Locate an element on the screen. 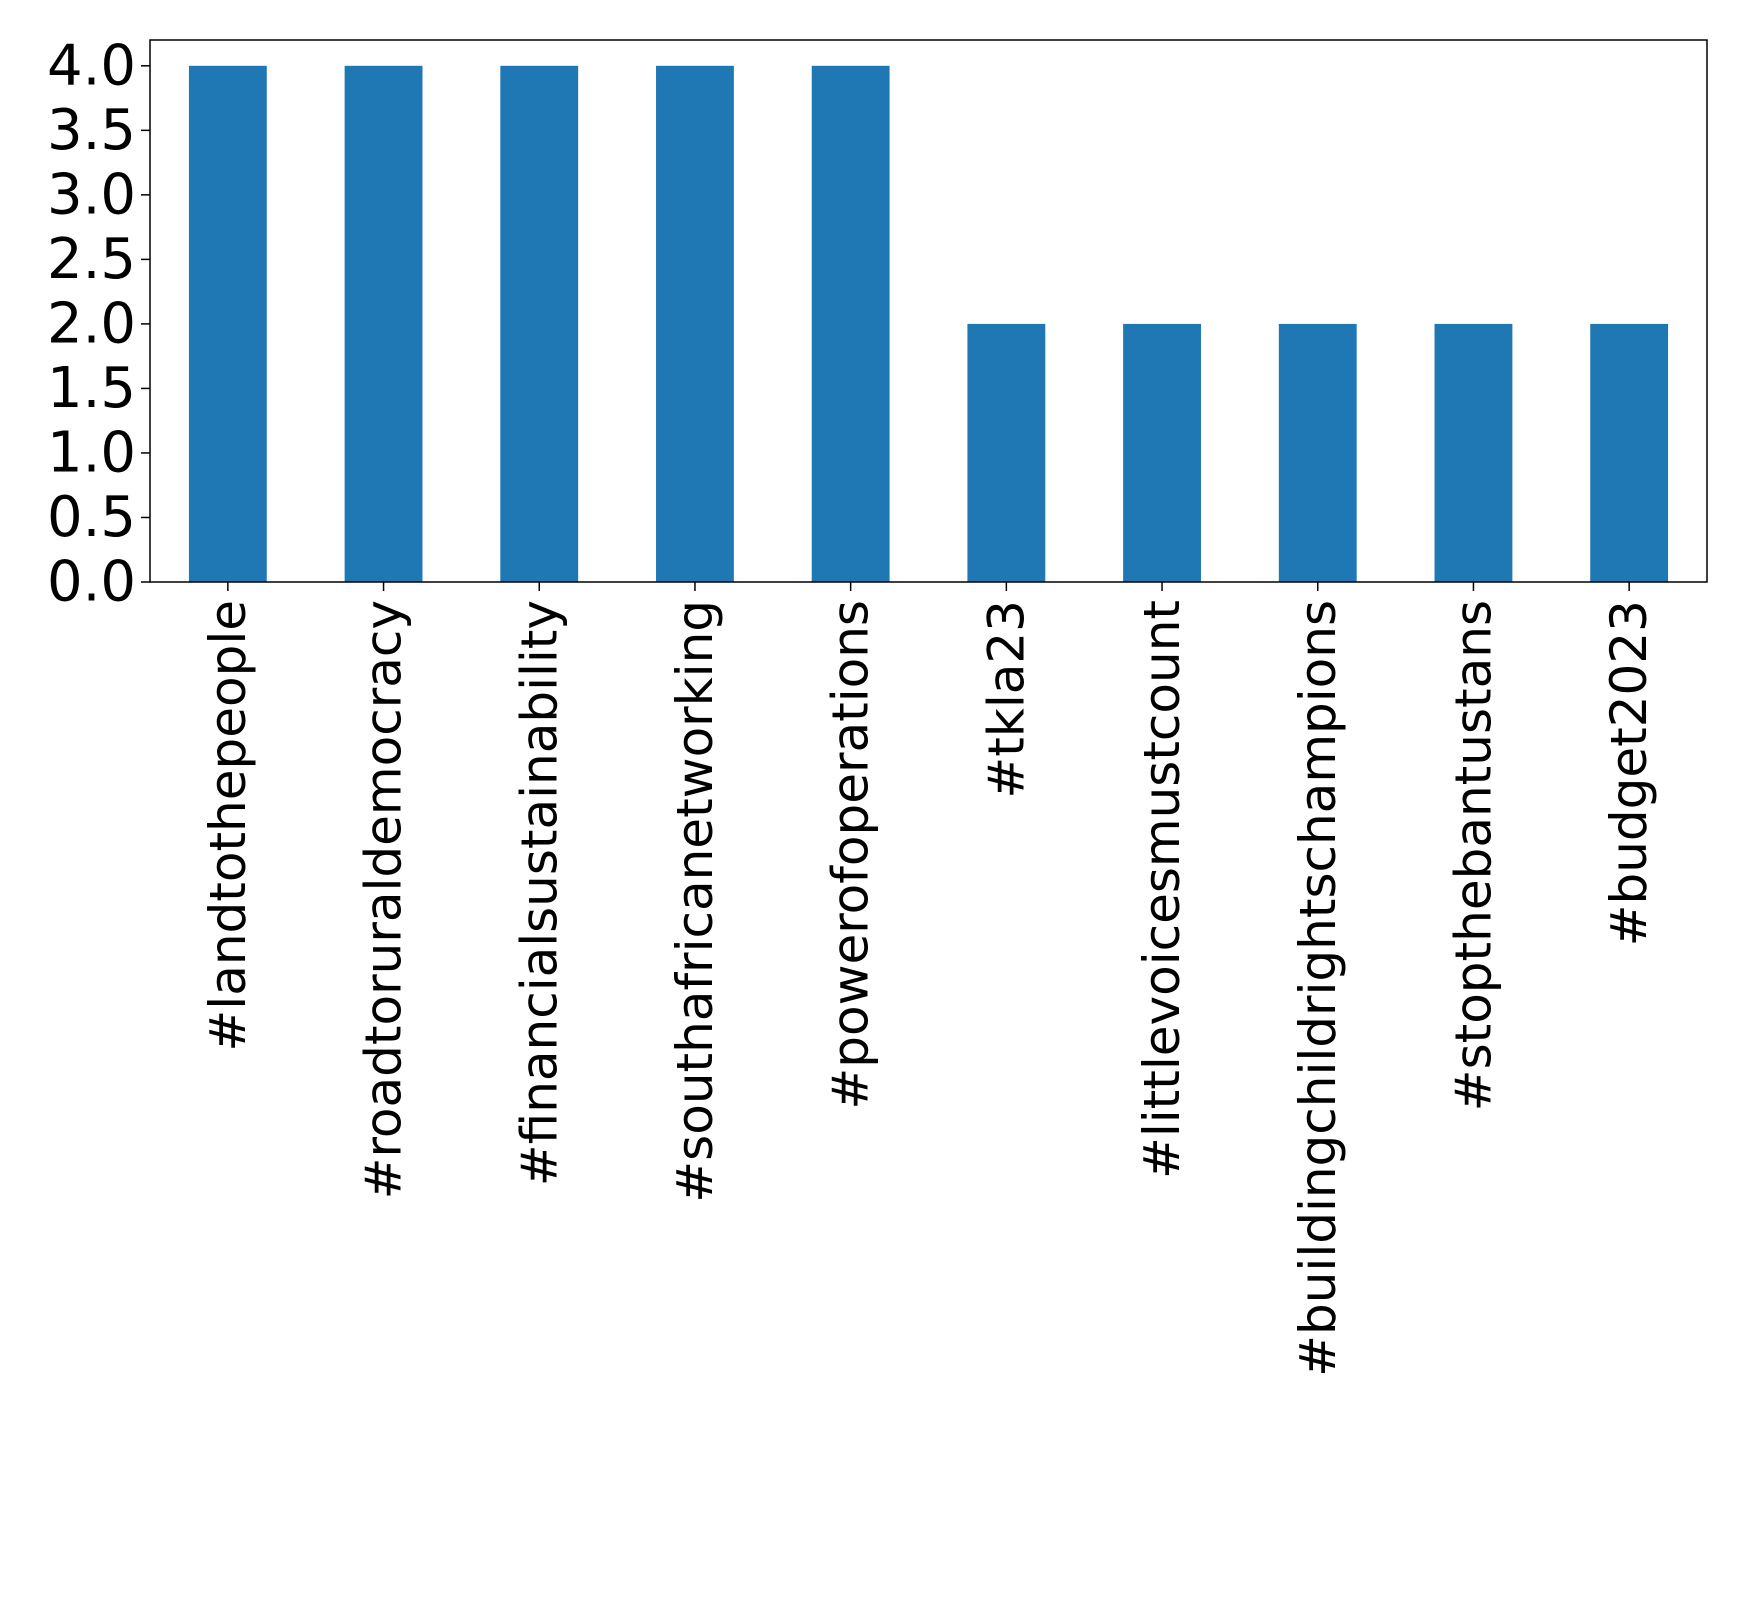 This screenshot has width=1739, height=1602. y-tick-label: 4.0 is located at coordinates (91, 65).